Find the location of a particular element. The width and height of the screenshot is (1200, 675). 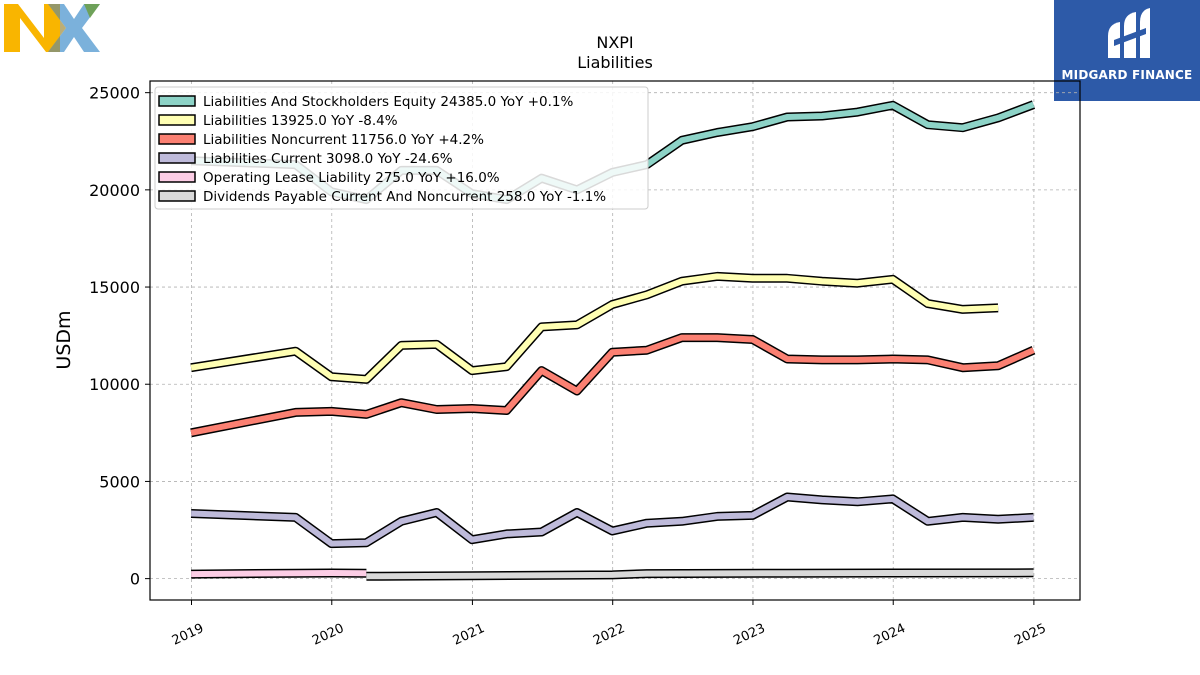

legend-item: Liabilities Noncurrent 11756.0 YoY +4.2% is located at coordinates (321, 140).